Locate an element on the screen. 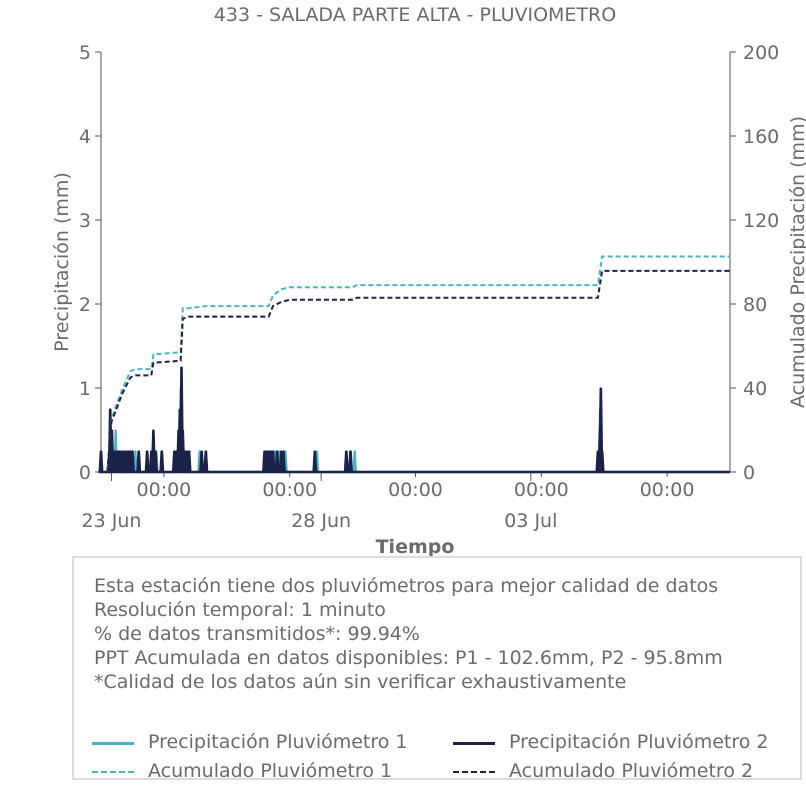 The image size is (806, 806). legend-label-a2: Acumulado Pluviómetro 2 is located at coordinates (631, 771).